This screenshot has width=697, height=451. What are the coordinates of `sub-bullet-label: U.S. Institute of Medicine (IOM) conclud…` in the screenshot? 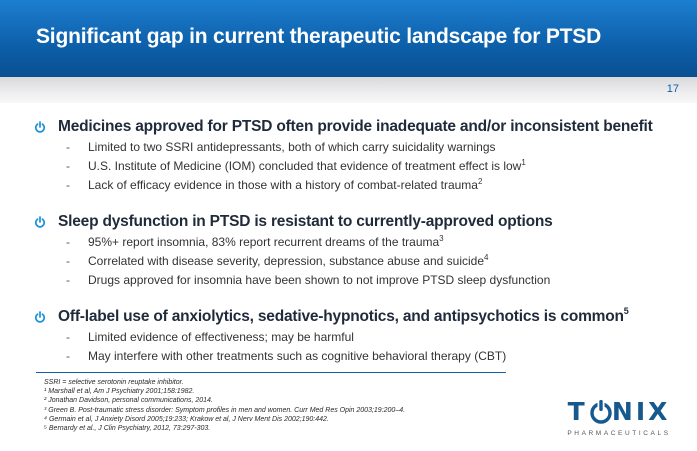 It's located at (305, 166).